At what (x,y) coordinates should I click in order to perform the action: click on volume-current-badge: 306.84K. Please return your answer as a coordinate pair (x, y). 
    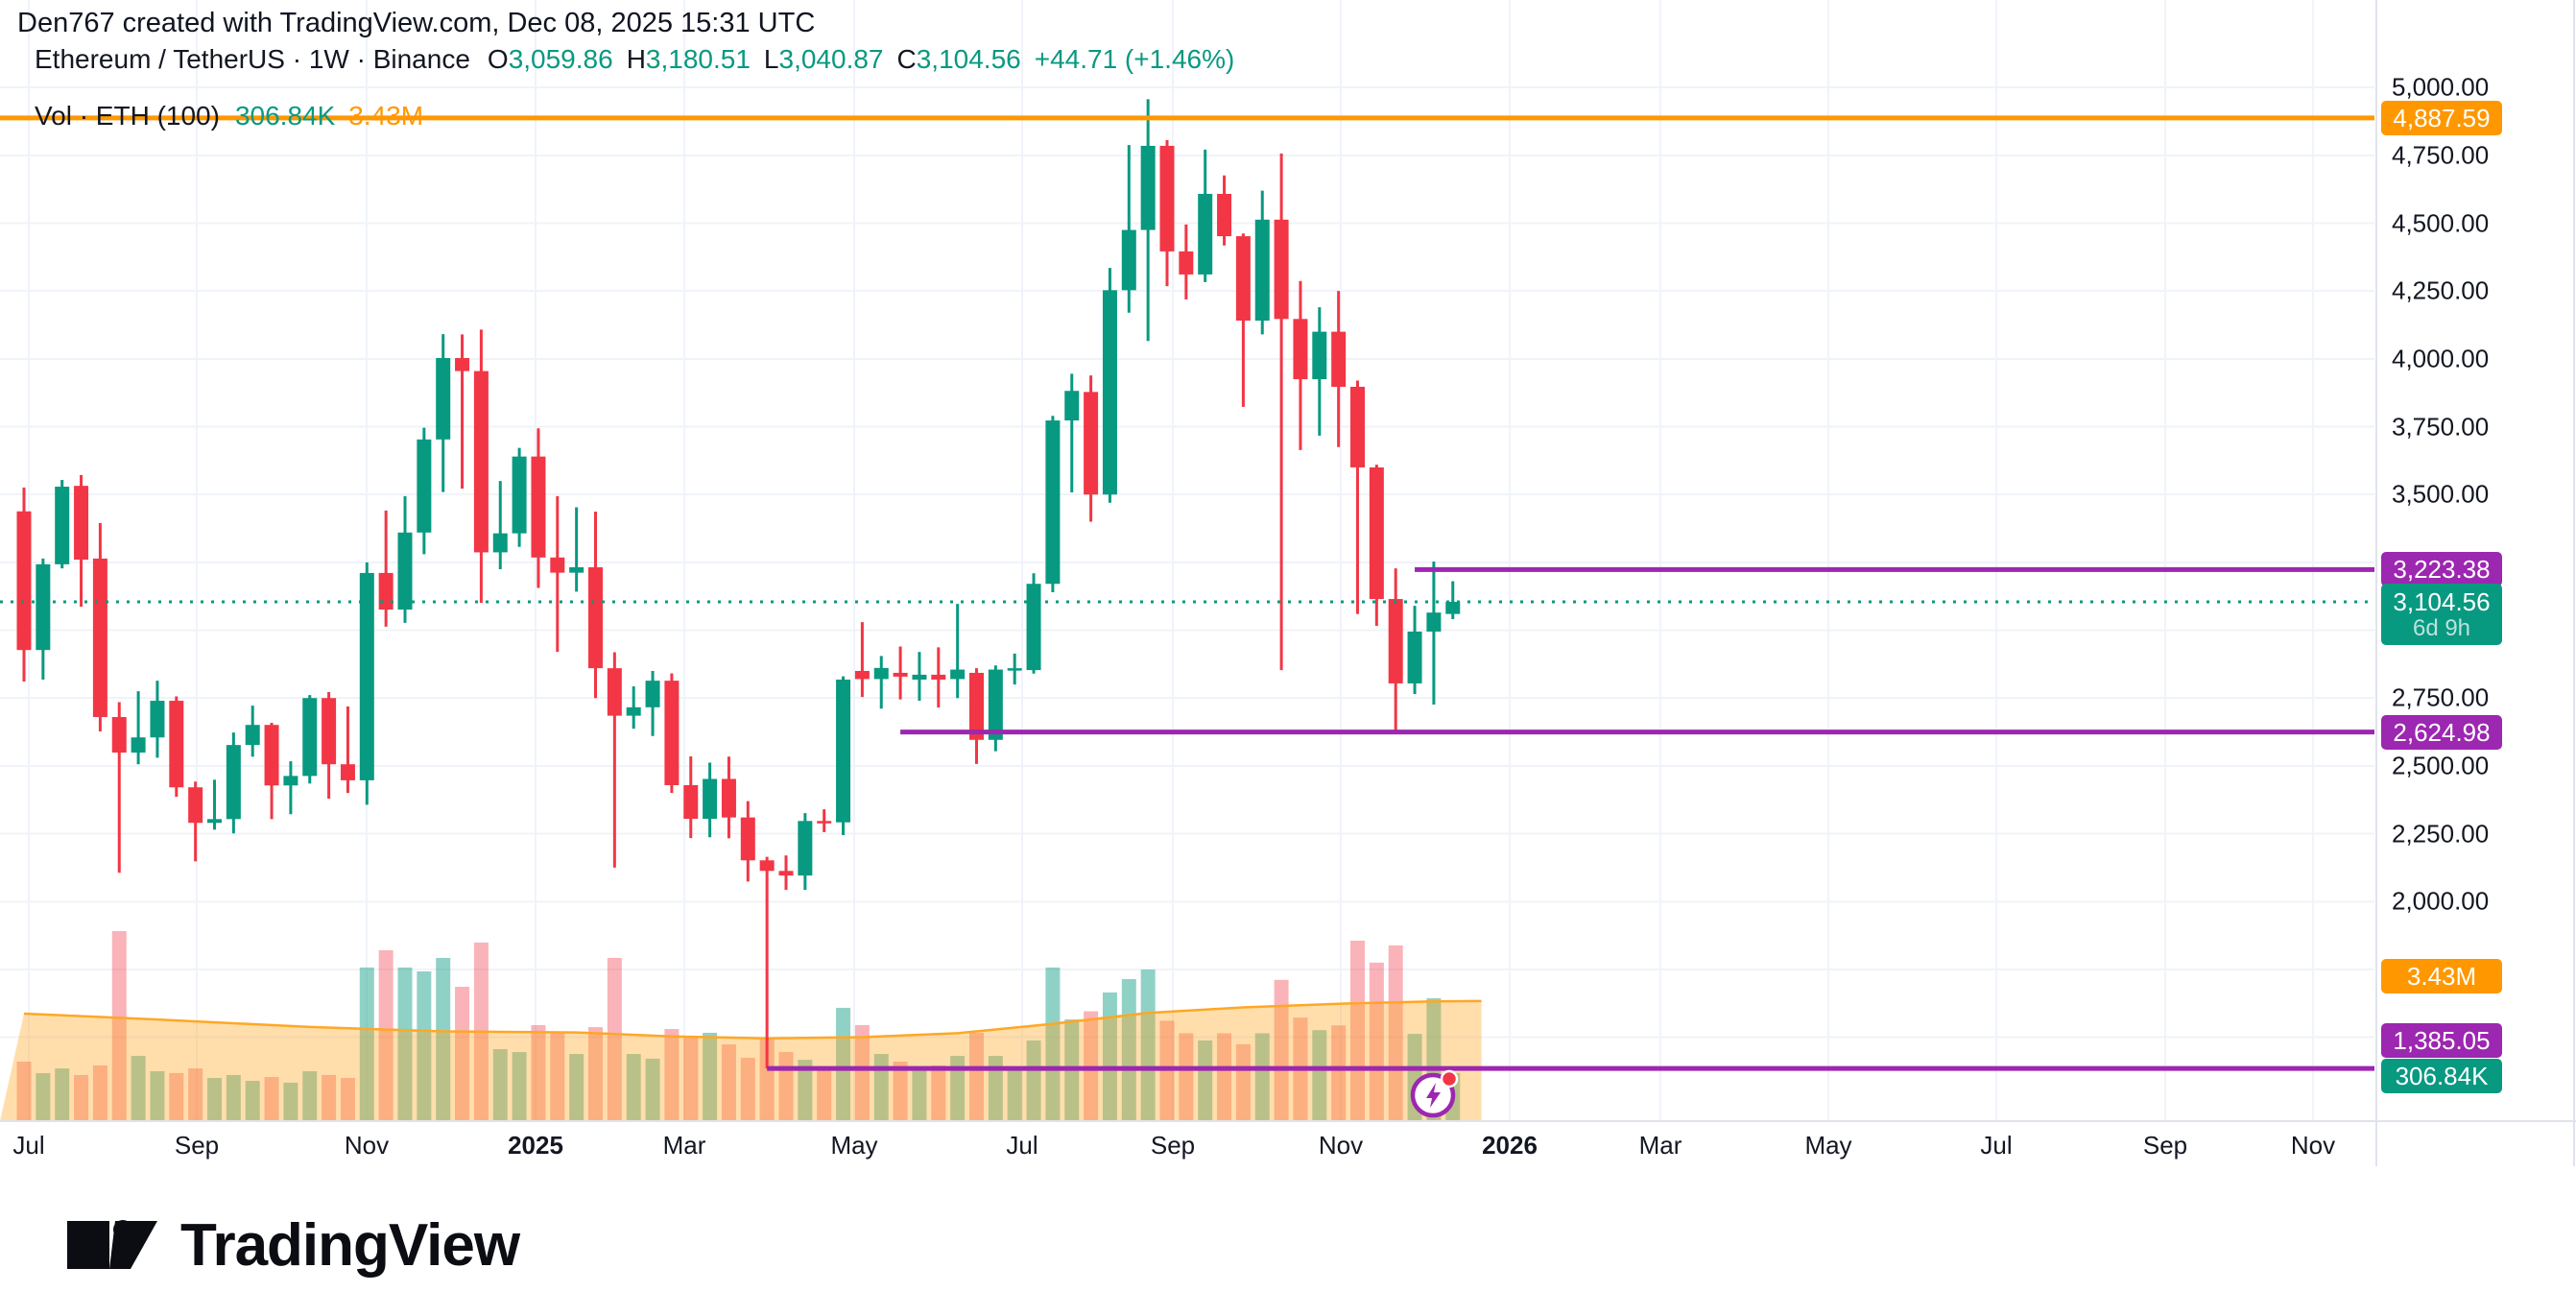
    Looking at the image, I should click on (2441, 1076).